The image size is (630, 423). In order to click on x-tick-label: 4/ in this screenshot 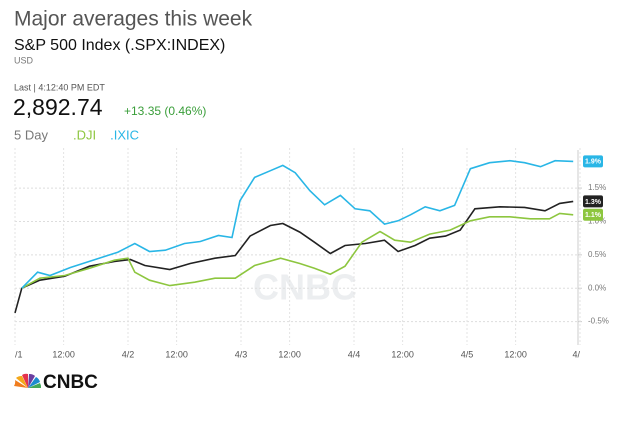, I will do `click(576, 354)`.